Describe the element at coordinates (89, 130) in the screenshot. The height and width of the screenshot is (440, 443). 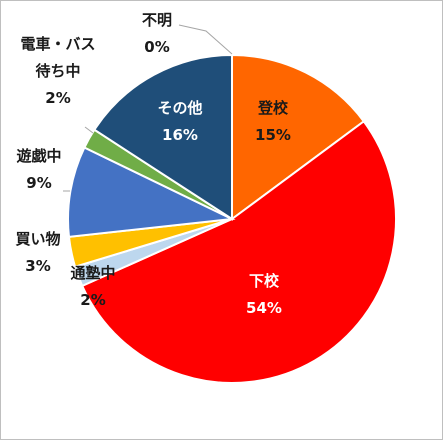
I see `slice-6-leader-line` at that location.